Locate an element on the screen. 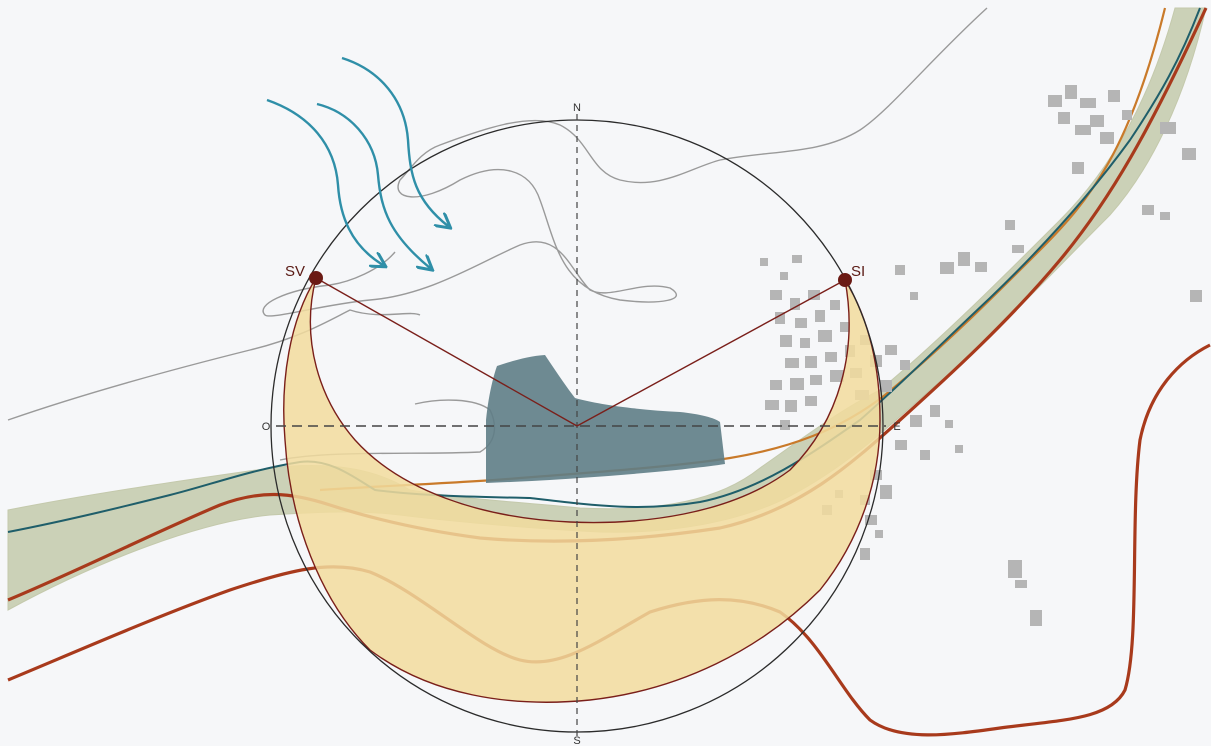 Image resolution: width=1211 pixels, height=746 pixels. east-label: E is located at coordinates (896, 427).